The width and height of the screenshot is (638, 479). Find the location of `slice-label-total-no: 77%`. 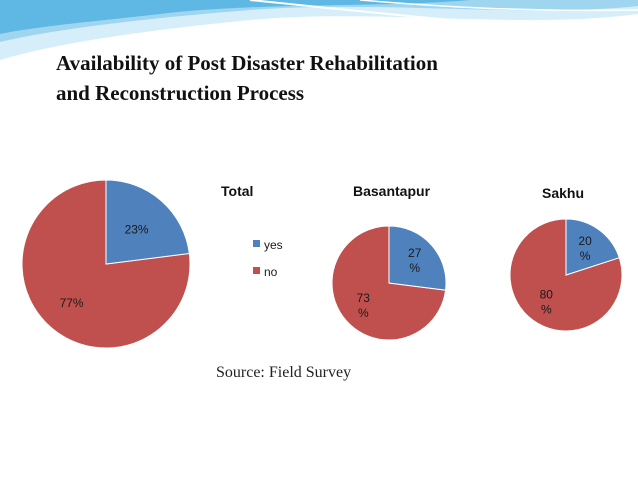

slice-label-total-no: 77% is located at coordinates (72, 303).